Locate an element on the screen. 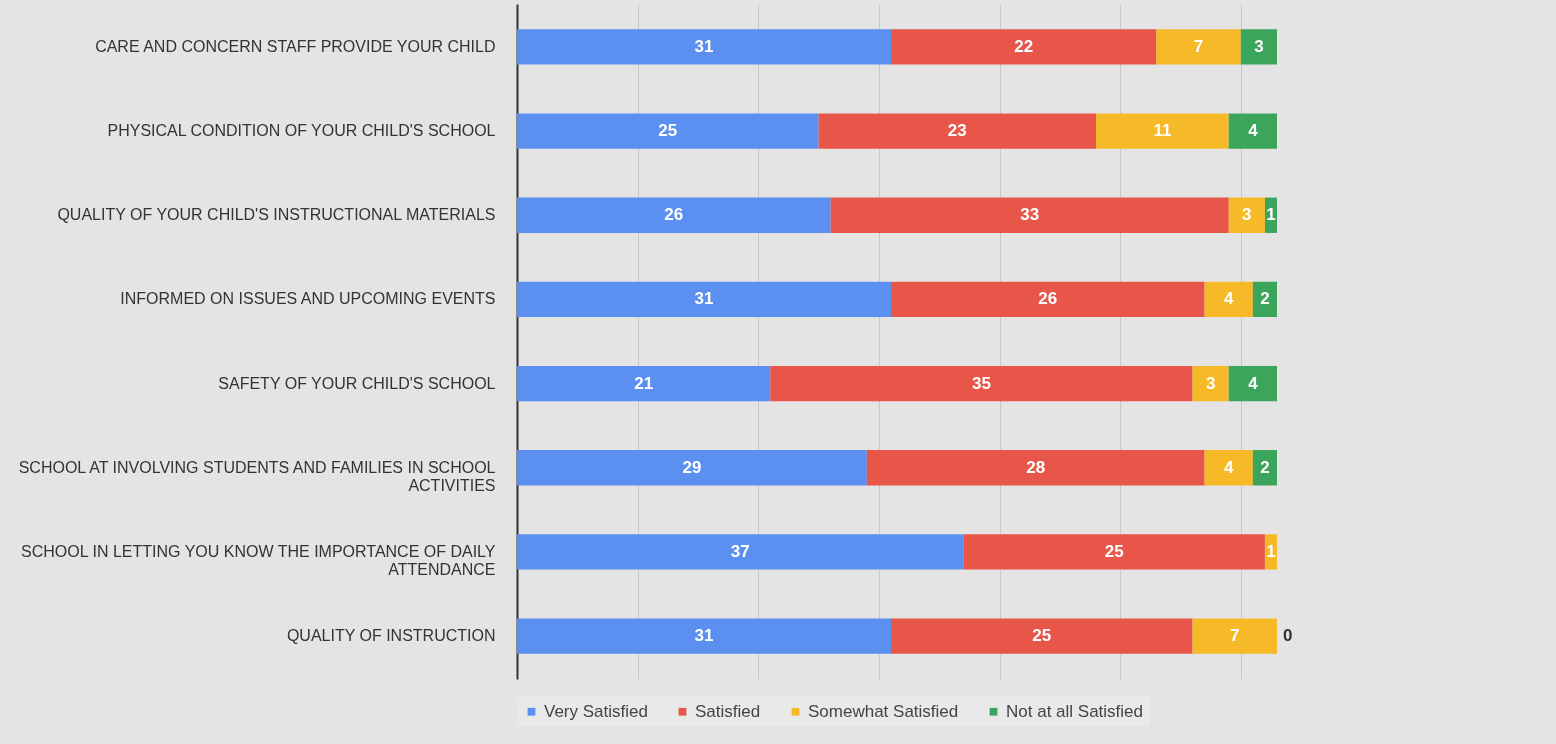 The image size is (1556, 744). data-label: 37 is located at coordinates (740, 551).